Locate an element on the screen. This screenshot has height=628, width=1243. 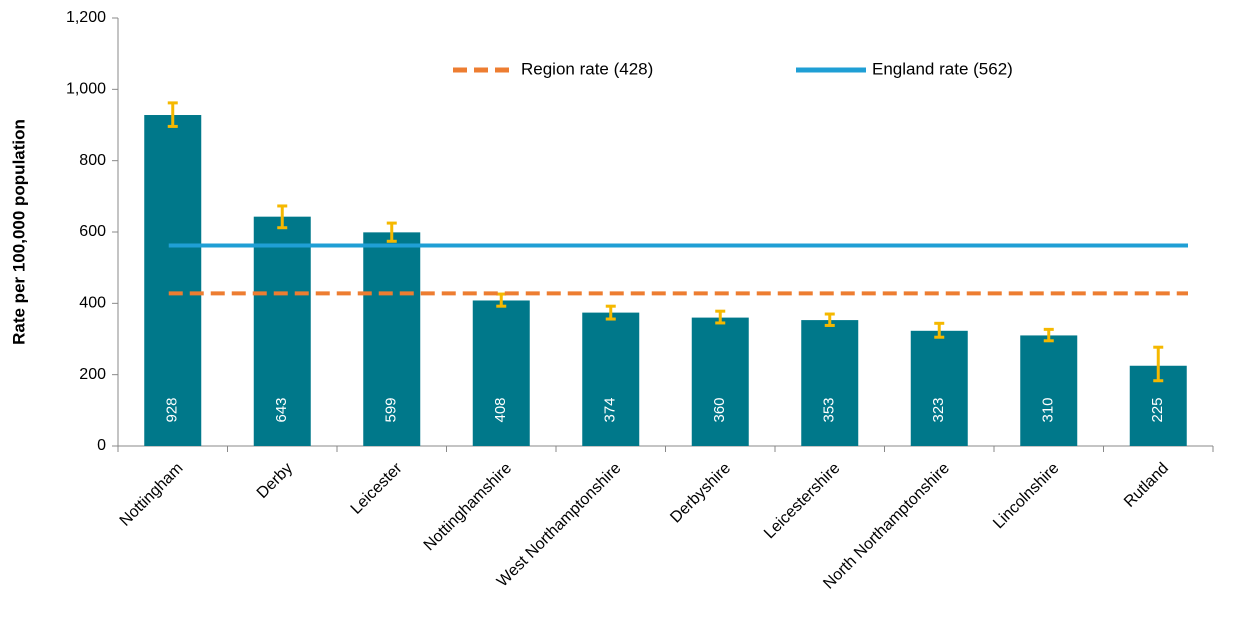
value-label: 225 is located at coordinates (1157, 409).